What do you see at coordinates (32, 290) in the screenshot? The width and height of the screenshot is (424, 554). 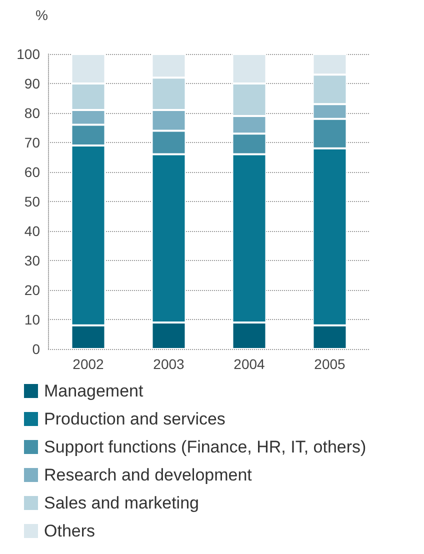 I see `y-tick-label: 20` at bounding box center [32, 290].